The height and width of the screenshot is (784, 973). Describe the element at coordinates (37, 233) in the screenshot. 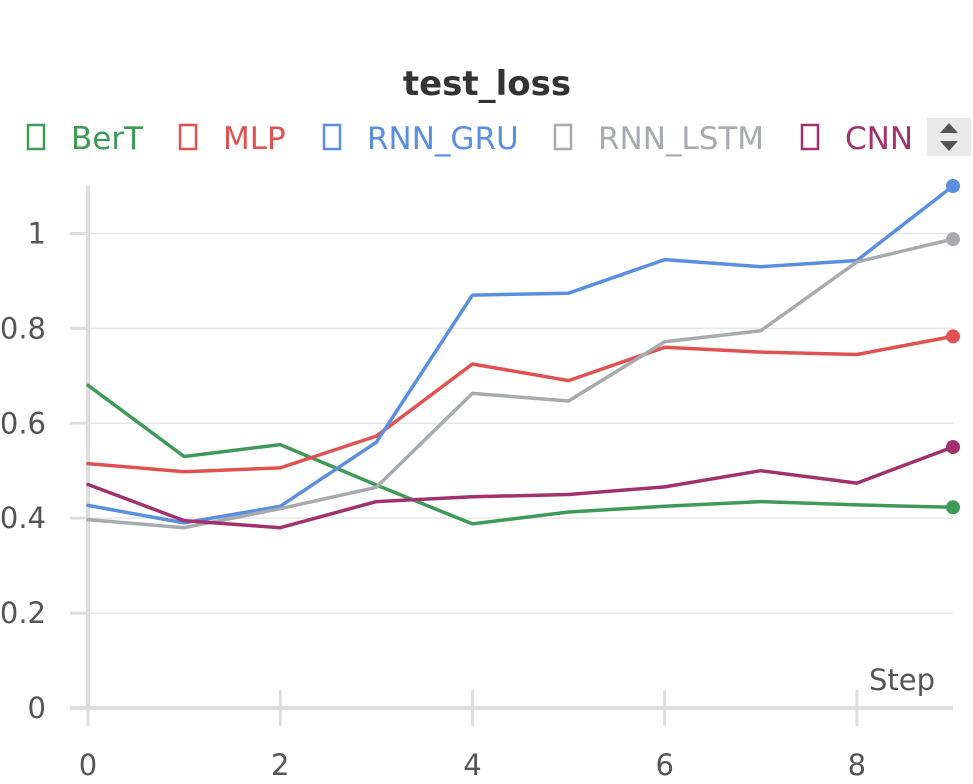

I see `y-tick-label: 1` at that location.